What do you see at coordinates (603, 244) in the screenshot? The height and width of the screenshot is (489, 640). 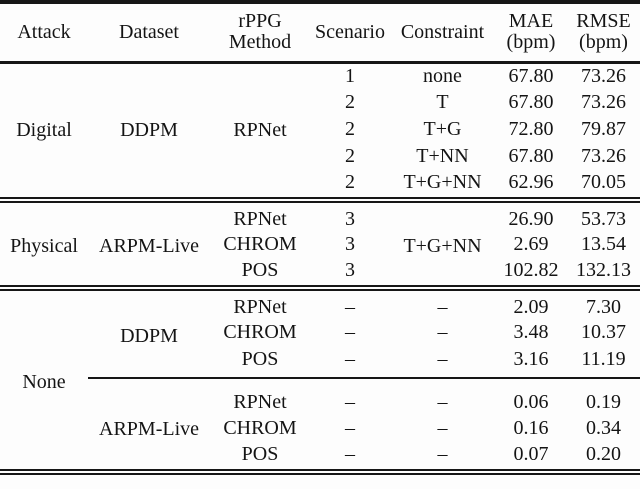 I see `rmse-cell: 13.54` at bounding box center [603, 244].